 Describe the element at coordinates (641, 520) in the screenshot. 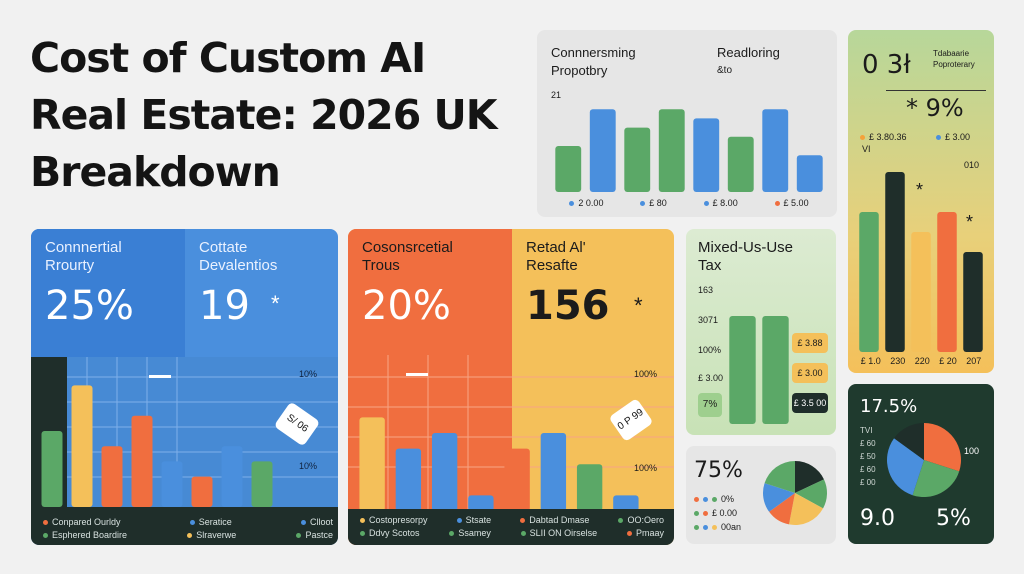

I see `legend-item: OO:Oero` at that location.